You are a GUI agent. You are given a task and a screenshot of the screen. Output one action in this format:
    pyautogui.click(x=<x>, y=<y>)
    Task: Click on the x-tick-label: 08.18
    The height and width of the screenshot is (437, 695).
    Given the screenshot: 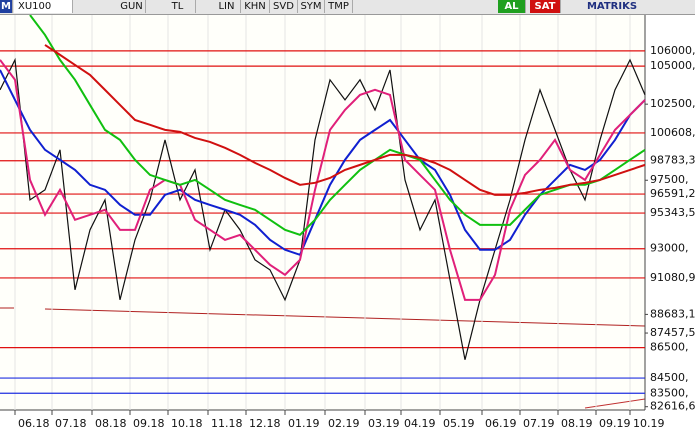 What is the action you would take?
    pyautogui.click(x=111, y=423)
    